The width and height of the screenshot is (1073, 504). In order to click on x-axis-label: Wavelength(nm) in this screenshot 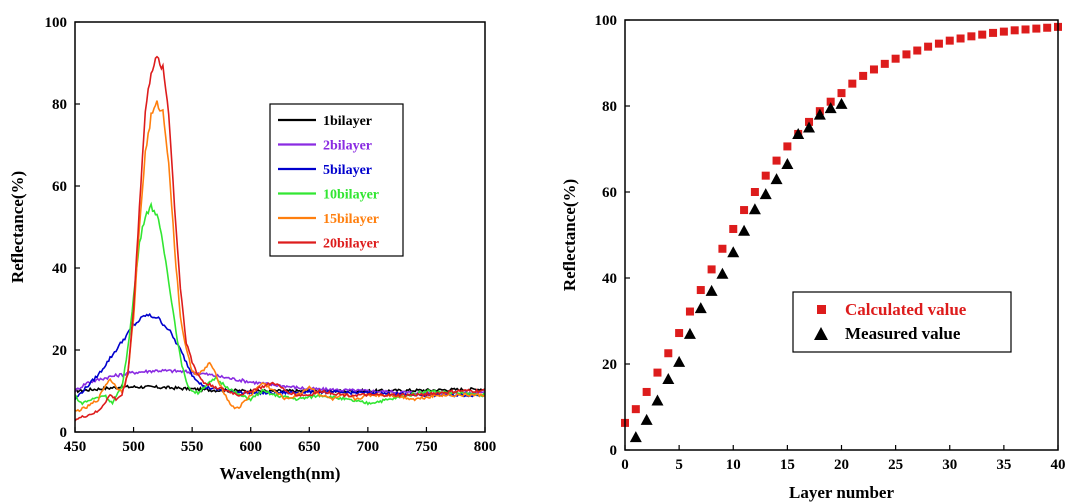, I will do `click(280, 473)`.